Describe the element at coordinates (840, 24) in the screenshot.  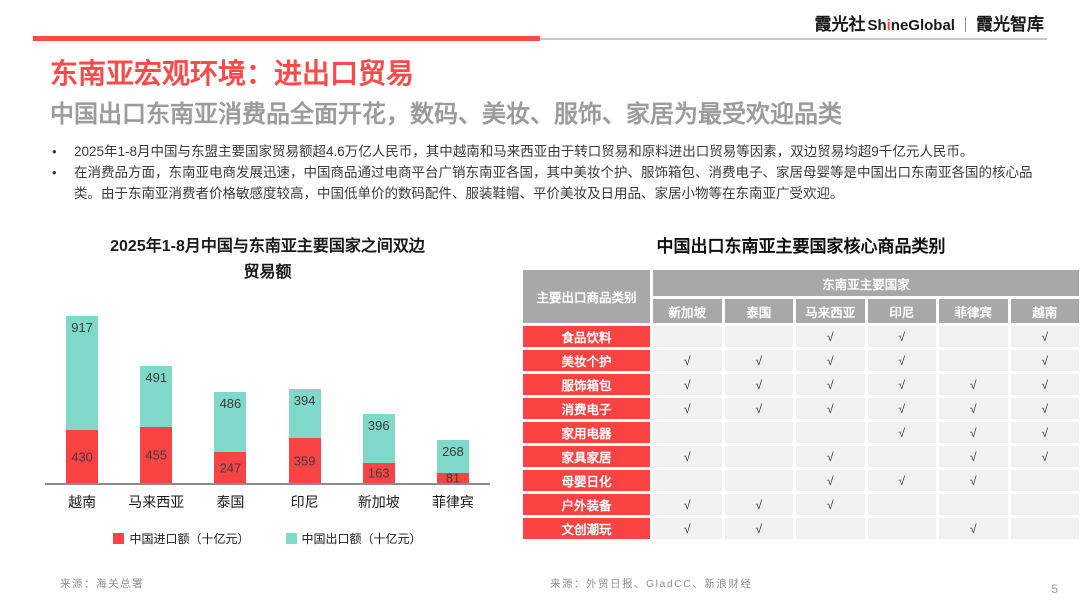
I see `brand-name-cn: 霞光社` at that location.